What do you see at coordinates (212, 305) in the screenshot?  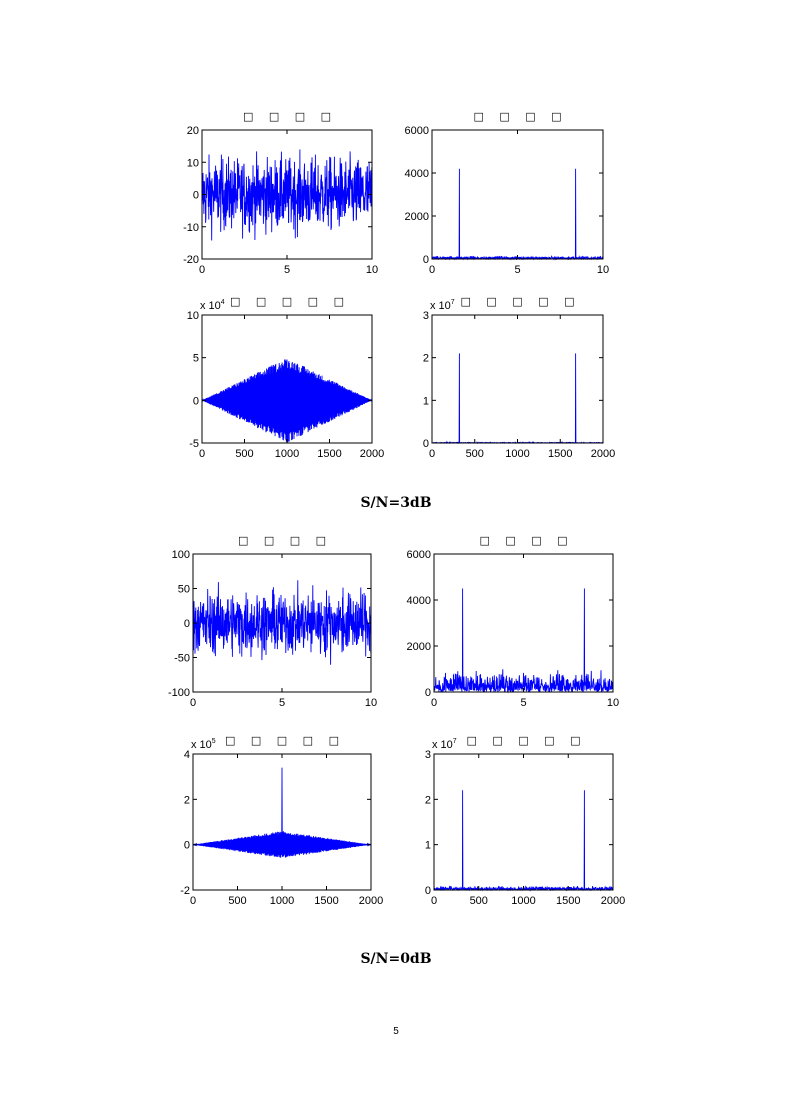 I see `y-exponent-label: x 104` at bounding box center [212, 305].